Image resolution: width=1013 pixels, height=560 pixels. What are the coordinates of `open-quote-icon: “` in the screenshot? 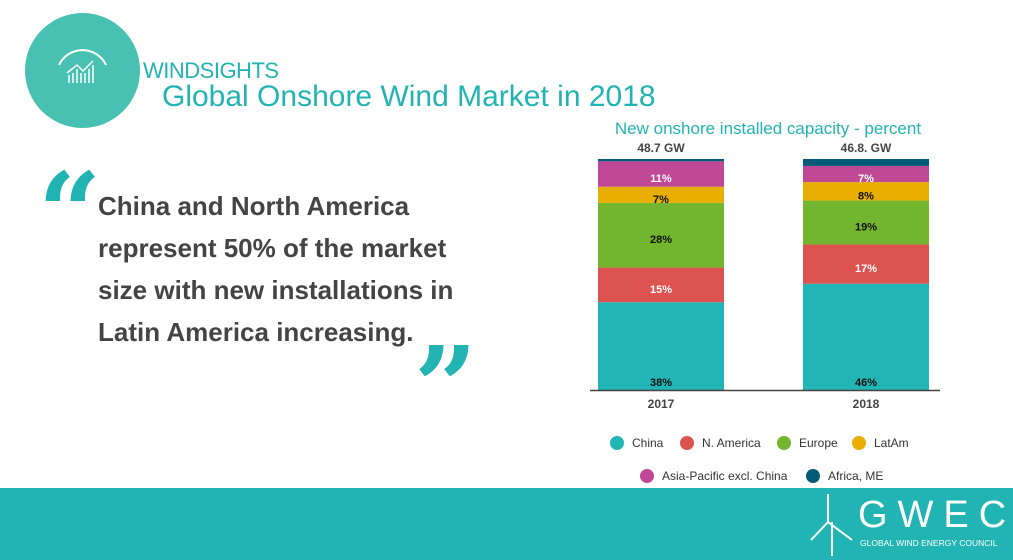 It's located at (70, 212).